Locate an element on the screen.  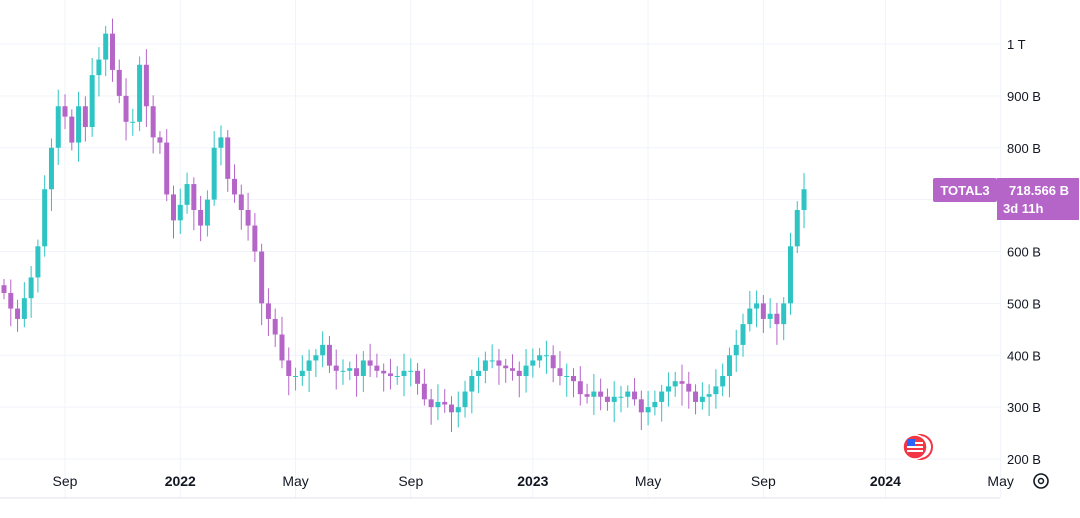
us-flag-event-icon is located at coordinates (917, 447).